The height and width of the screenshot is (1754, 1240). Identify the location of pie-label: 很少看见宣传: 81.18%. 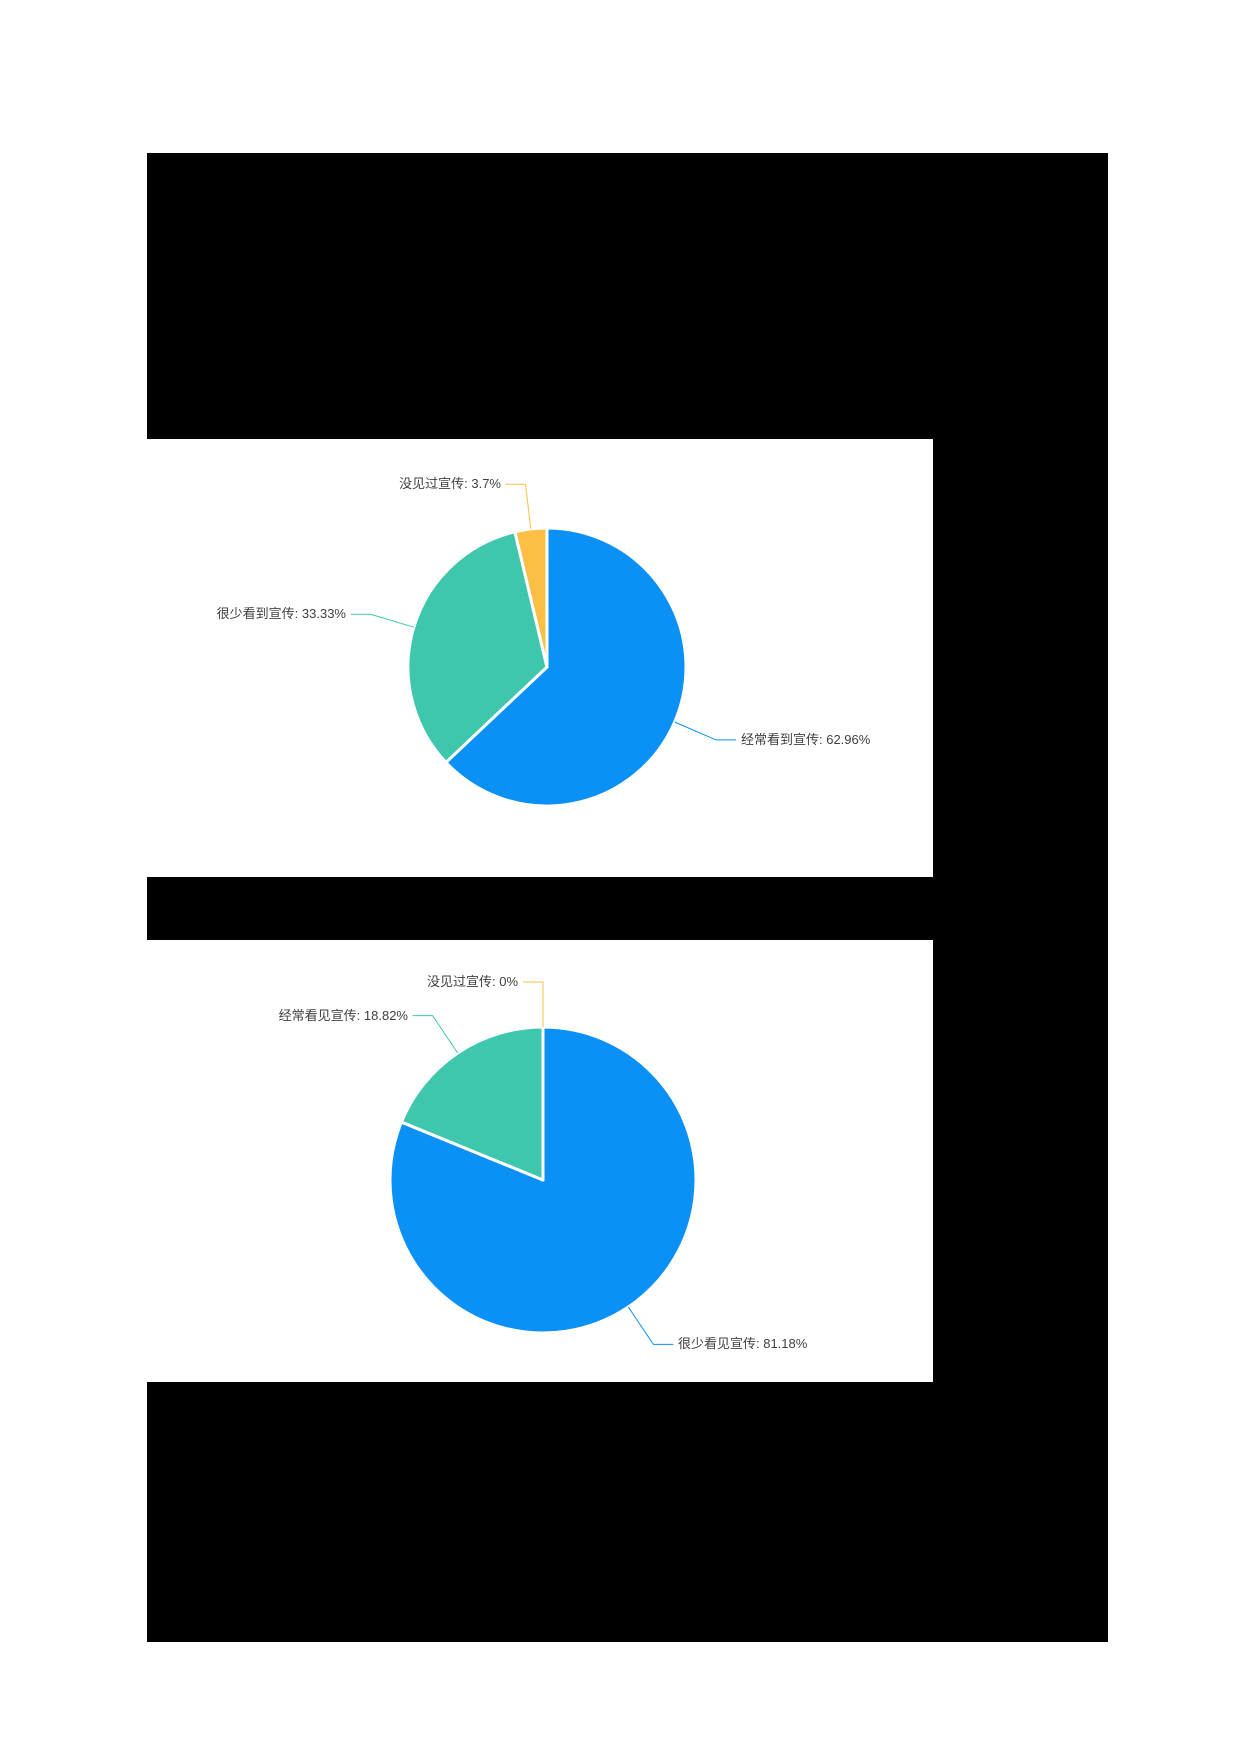
(743, 1343).